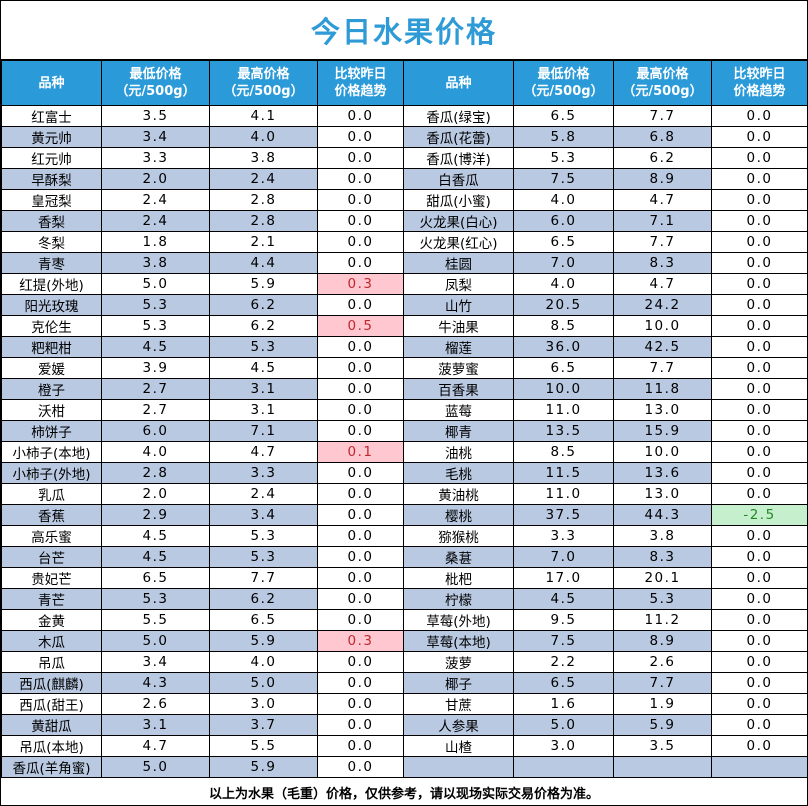  What do you see at coordinates (404, 326) in the screenshot?
I see `table-row: 克伦生 5.3 6.2 0.5 牛油果 8.5 10.0 0.0` at bounding box center [404, 326].